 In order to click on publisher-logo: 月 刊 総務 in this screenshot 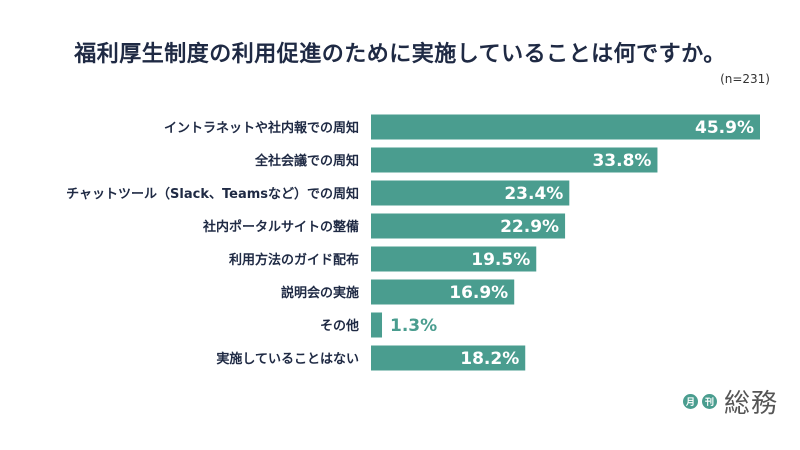, I will do `click(730, 401)`.